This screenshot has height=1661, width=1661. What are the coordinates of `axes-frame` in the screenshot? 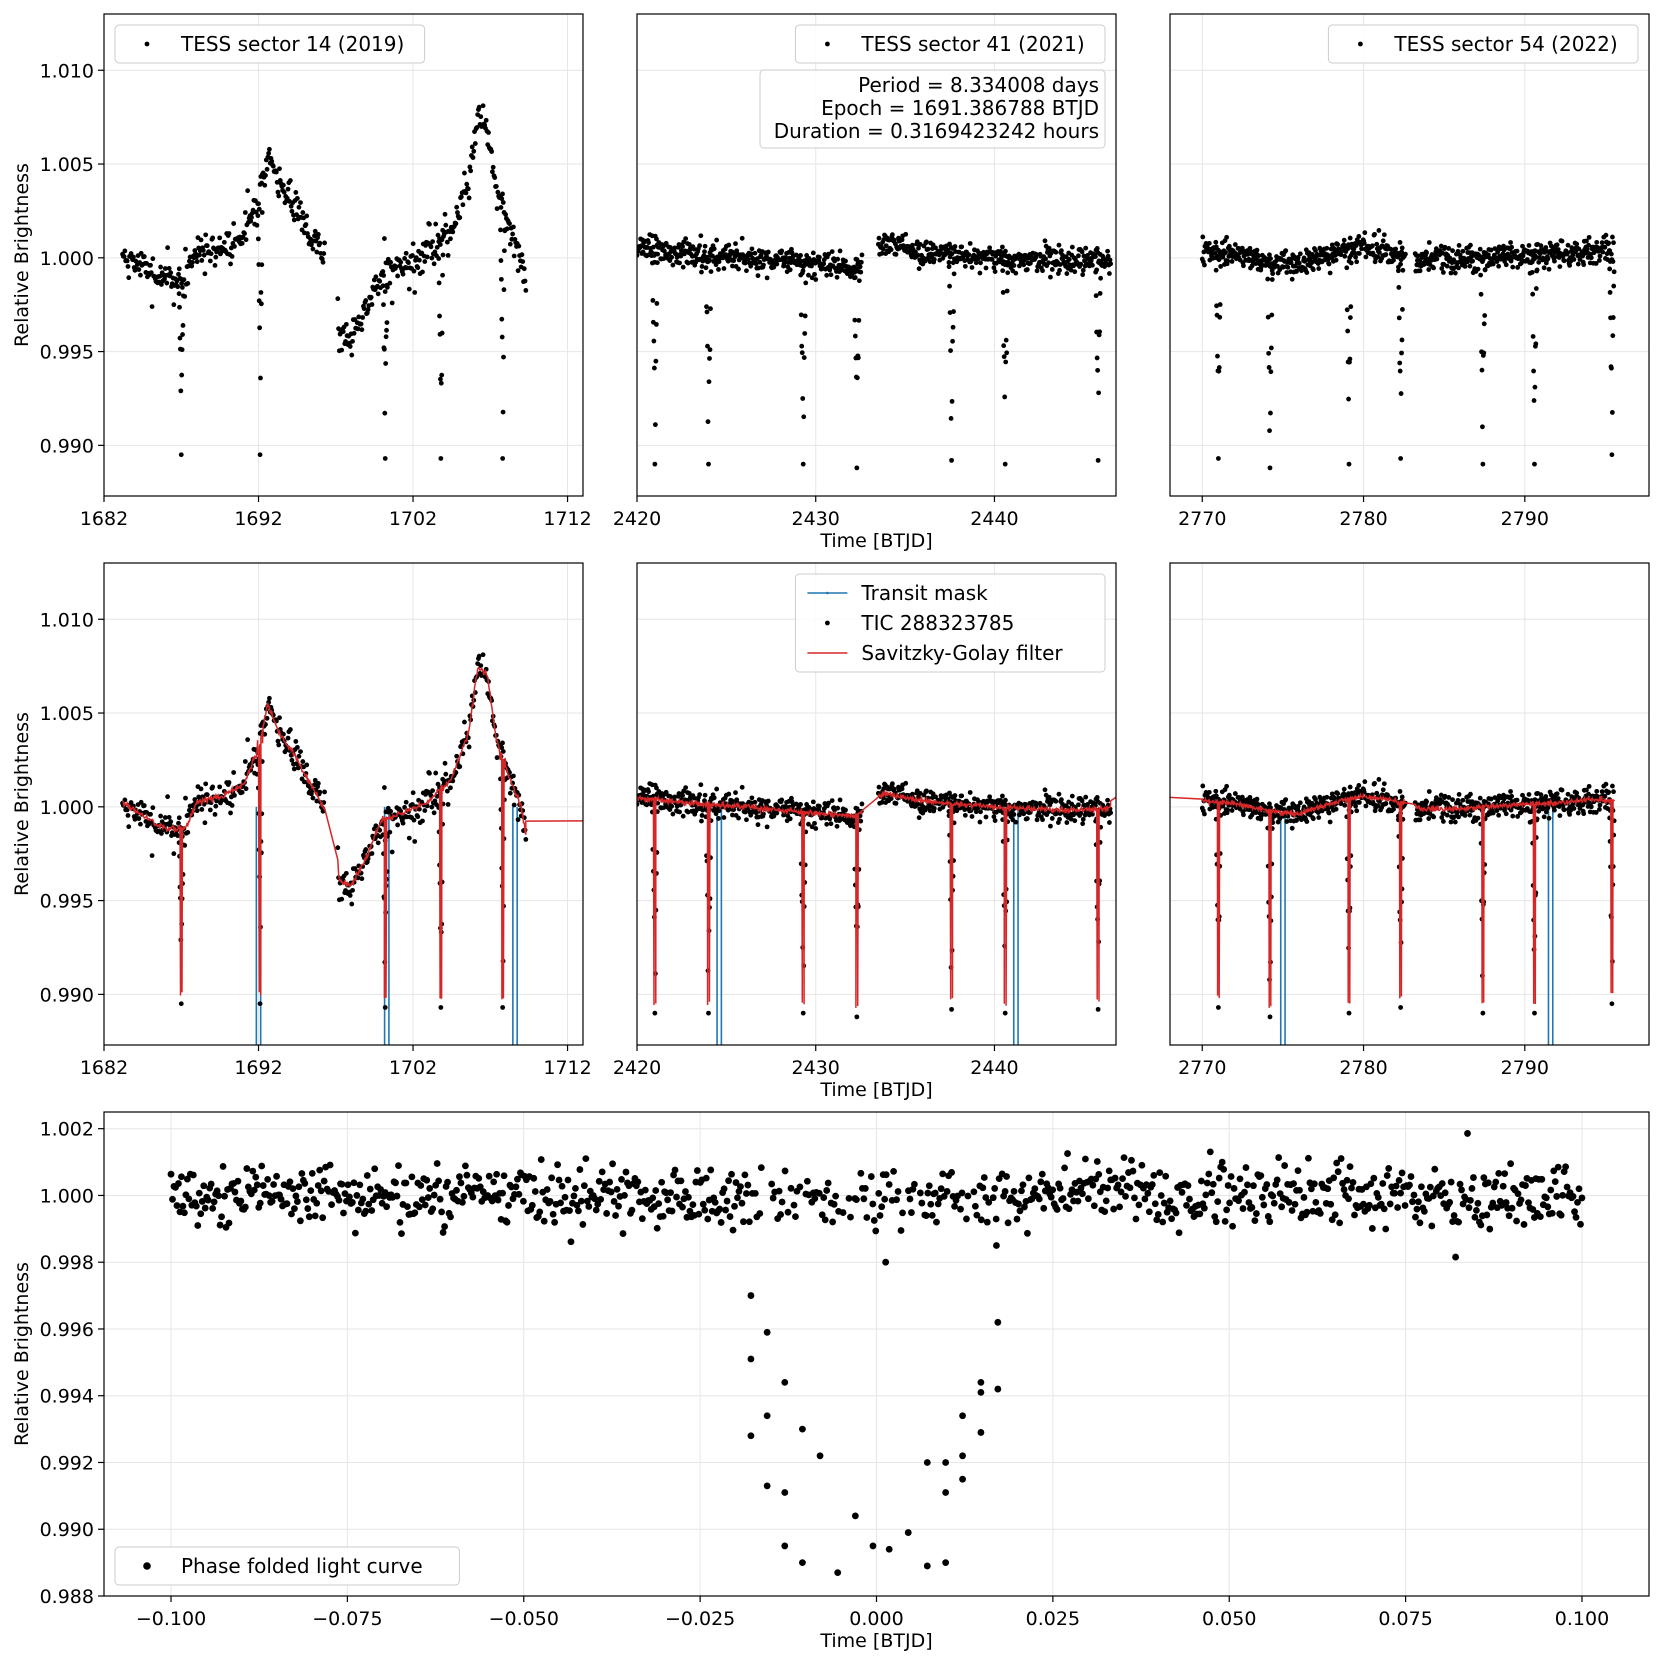 It's located at (1409, 804).